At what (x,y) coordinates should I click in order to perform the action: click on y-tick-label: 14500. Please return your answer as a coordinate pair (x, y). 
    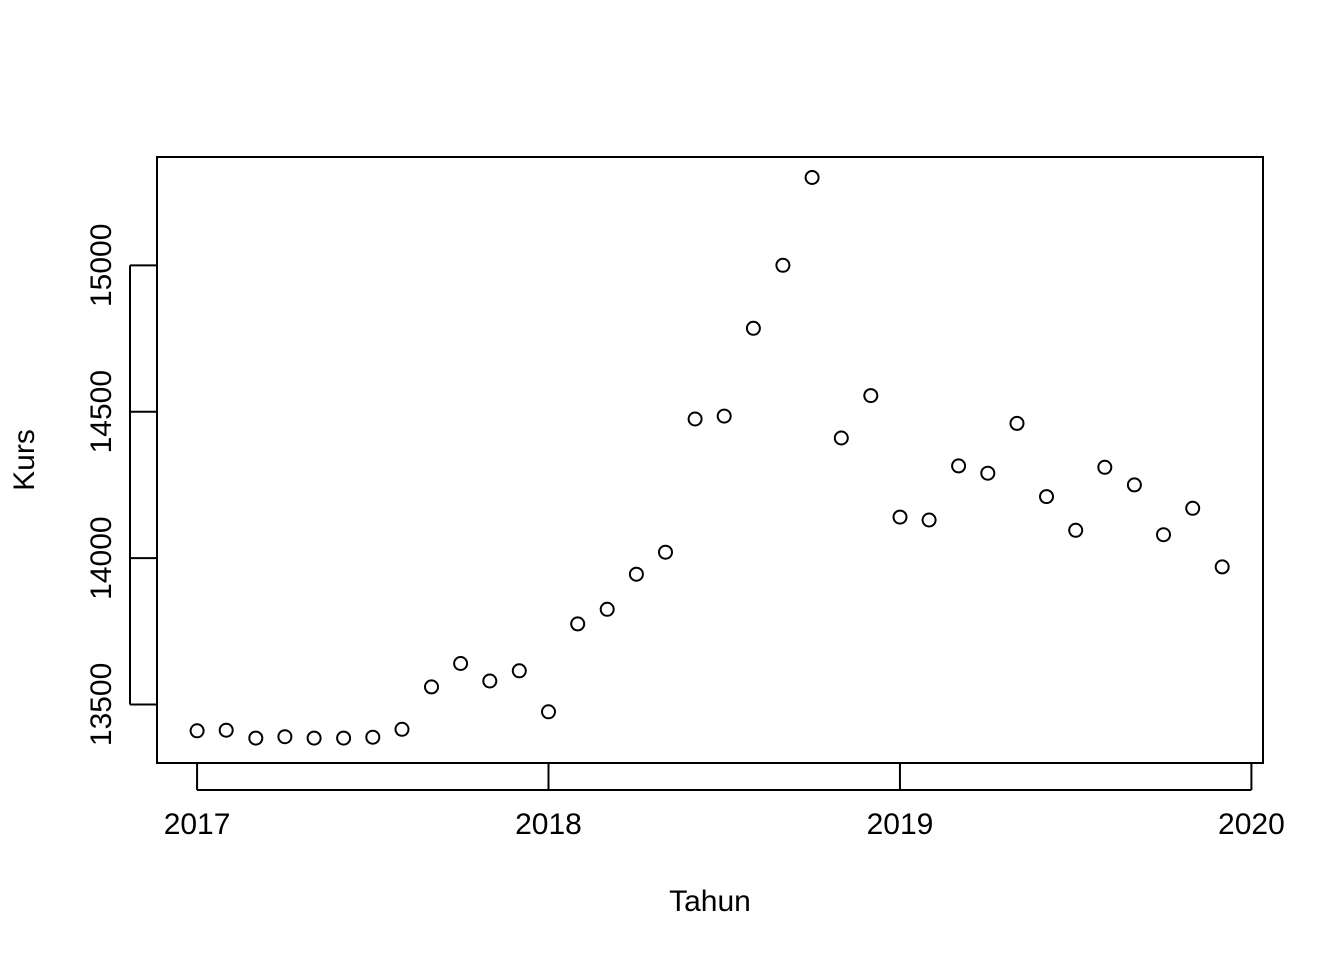
    Looking at the image, I should click on (101, 411).